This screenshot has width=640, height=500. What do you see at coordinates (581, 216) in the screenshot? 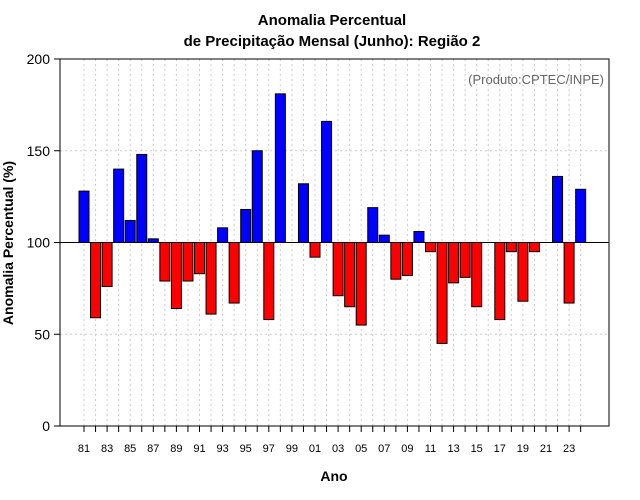
I see `bar-2024` at bounding box center [581, 216].